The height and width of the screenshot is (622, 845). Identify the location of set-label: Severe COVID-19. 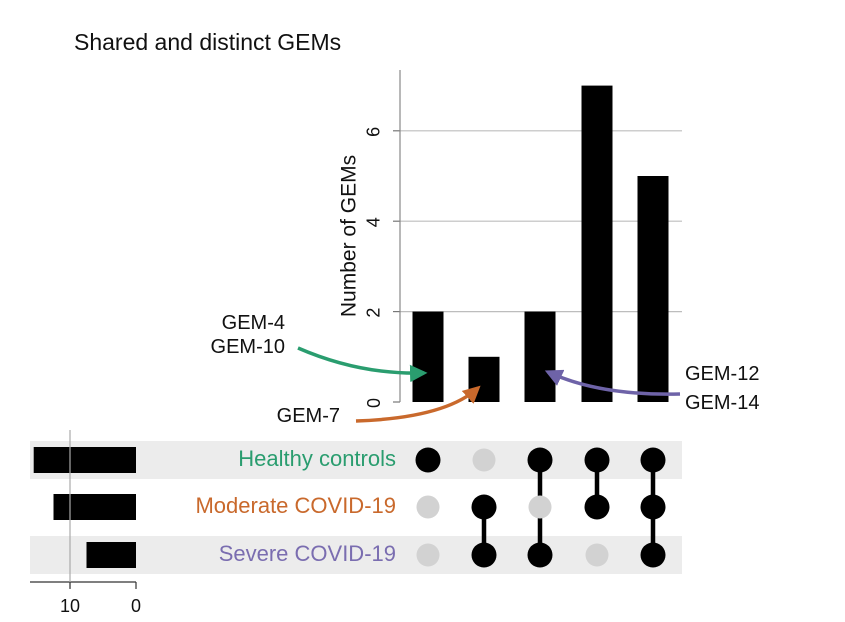
(307, 553).